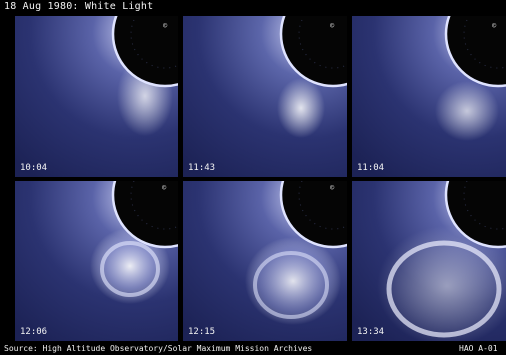 The image size is (506, 355). I want to click on coronagraph-panel-6: 13:34, so click(429, 261).